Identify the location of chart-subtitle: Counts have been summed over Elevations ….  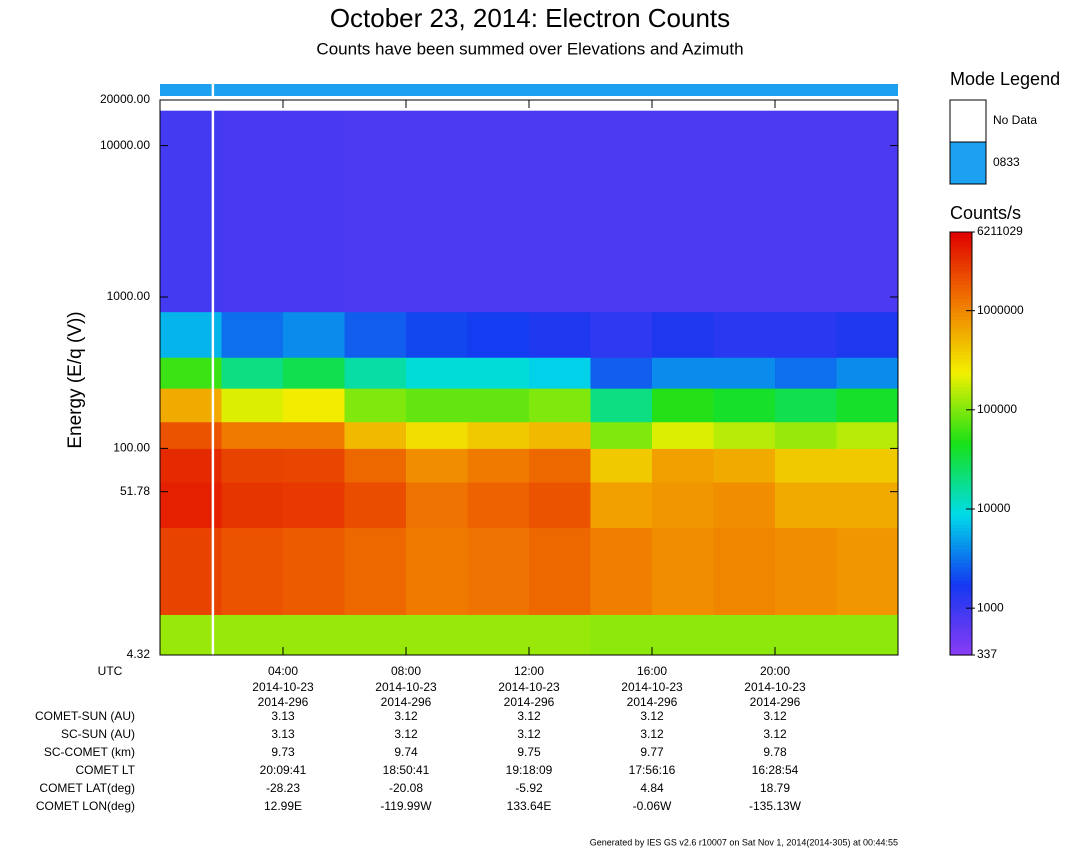
(529, 48).